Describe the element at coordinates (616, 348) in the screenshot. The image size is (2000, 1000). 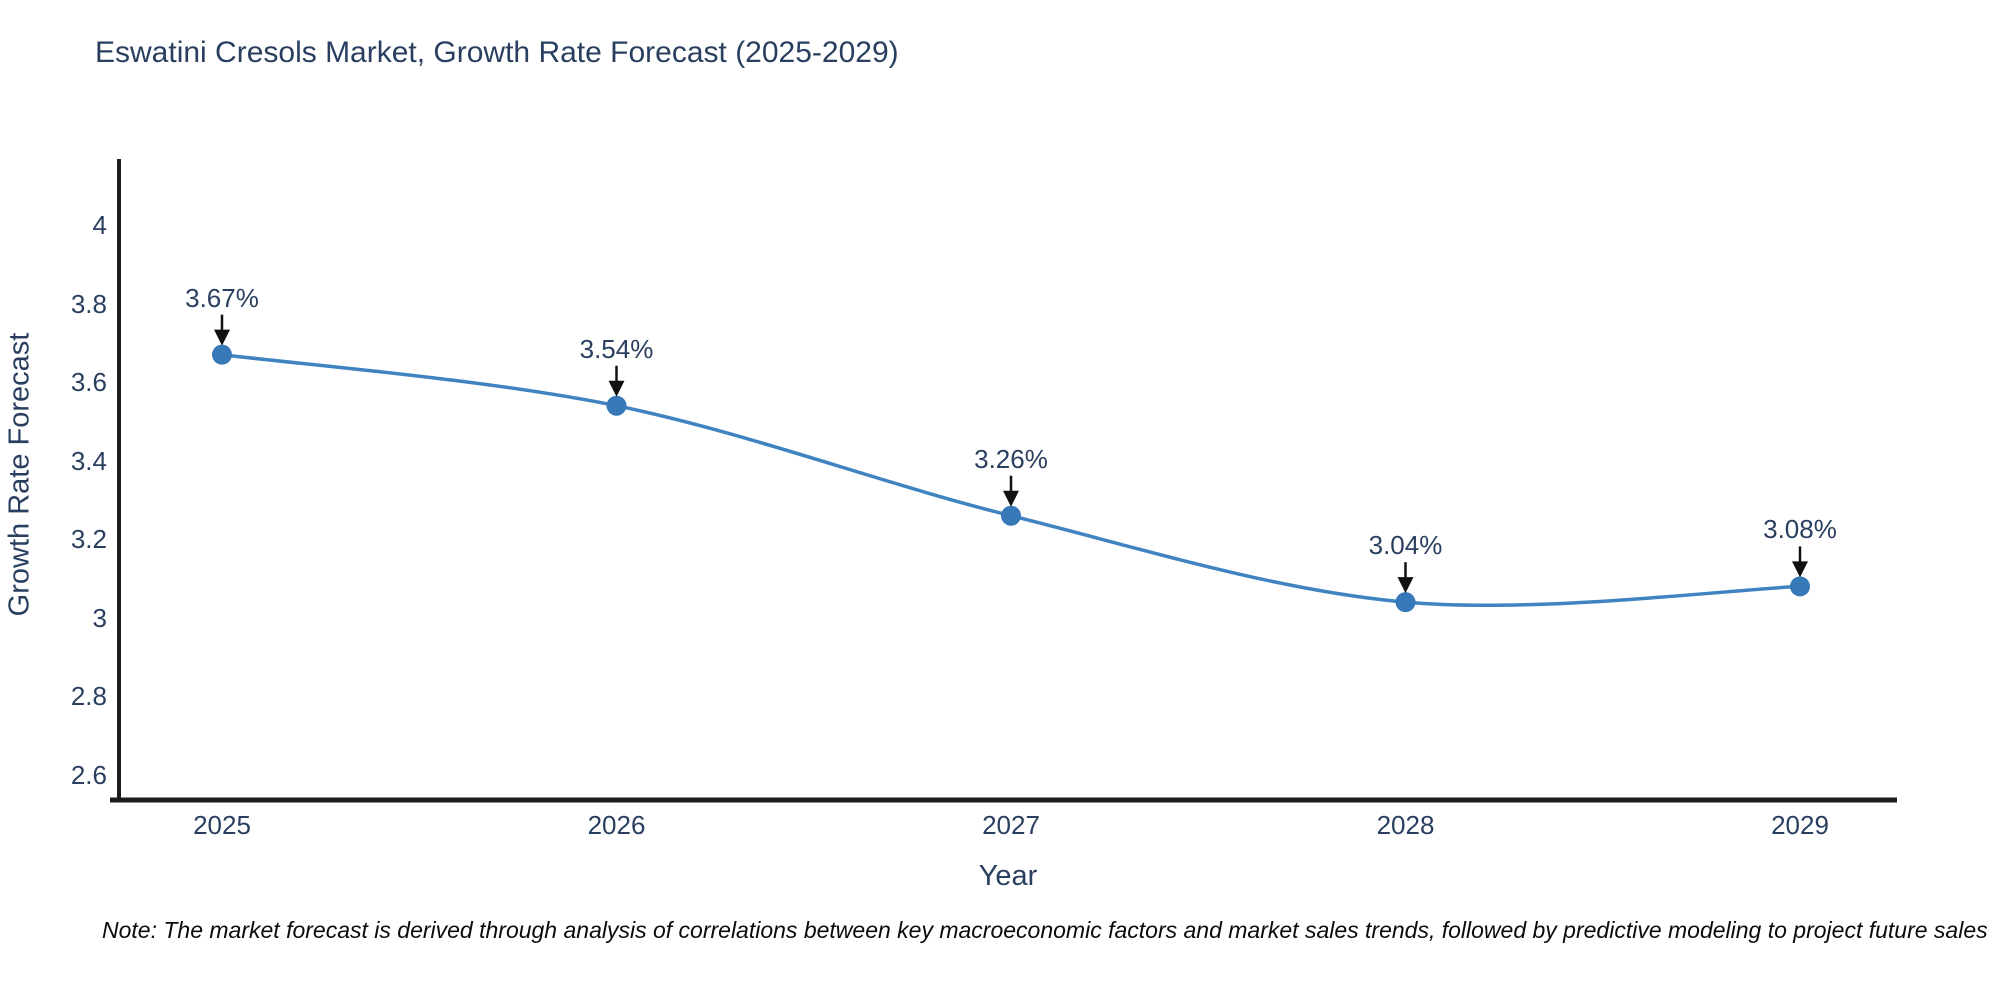
I see `point-annotation: 3.54%` at that location.